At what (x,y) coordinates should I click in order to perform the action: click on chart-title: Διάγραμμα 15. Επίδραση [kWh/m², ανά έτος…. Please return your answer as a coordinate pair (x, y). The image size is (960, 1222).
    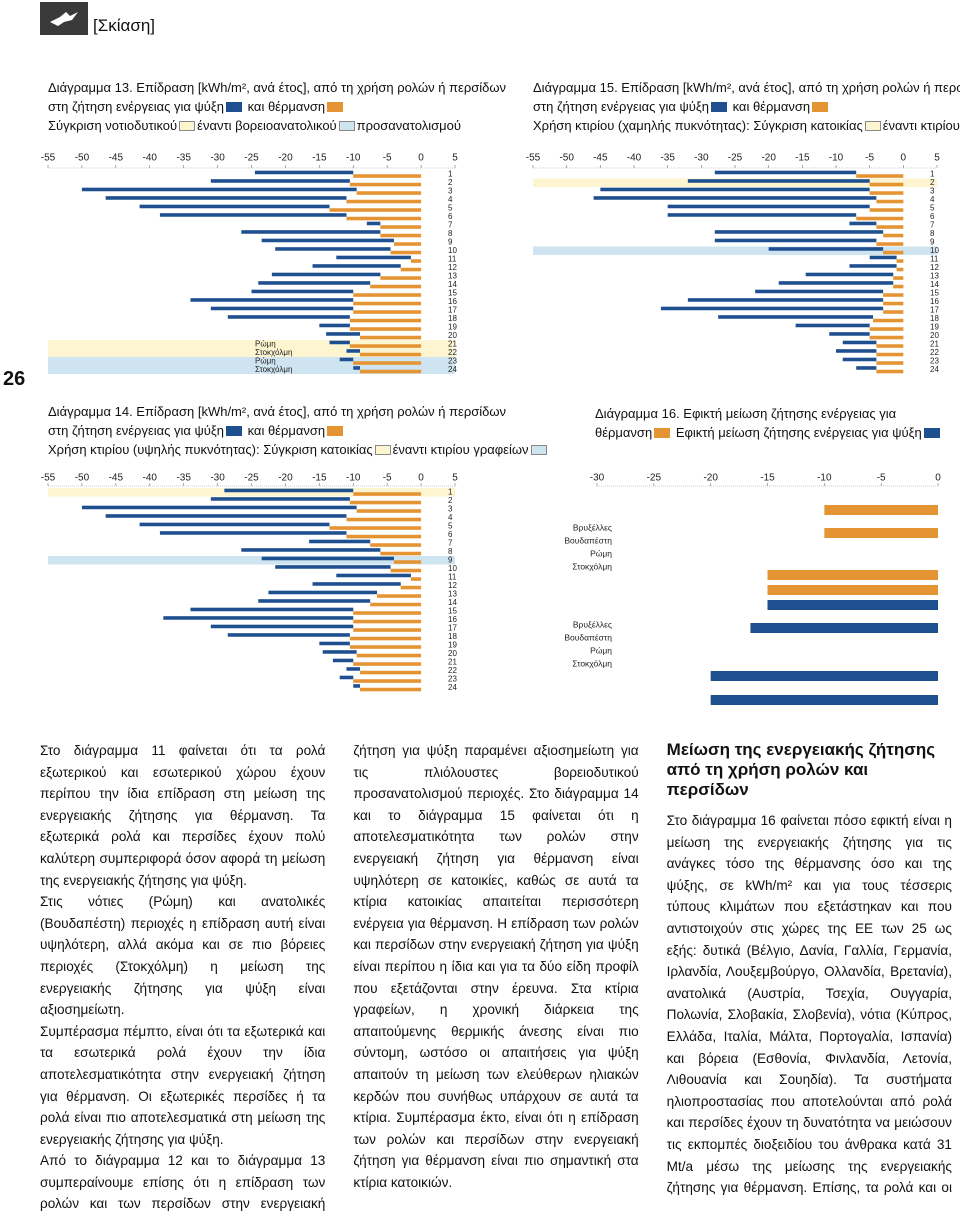
    Looking at the image, I should click on (746, 87).